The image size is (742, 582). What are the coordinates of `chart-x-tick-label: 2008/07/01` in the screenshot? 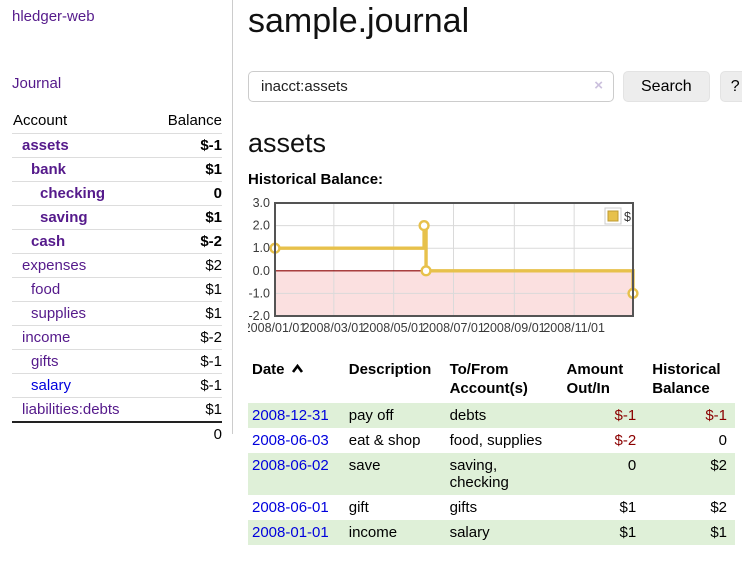 It's located at (453, 328).